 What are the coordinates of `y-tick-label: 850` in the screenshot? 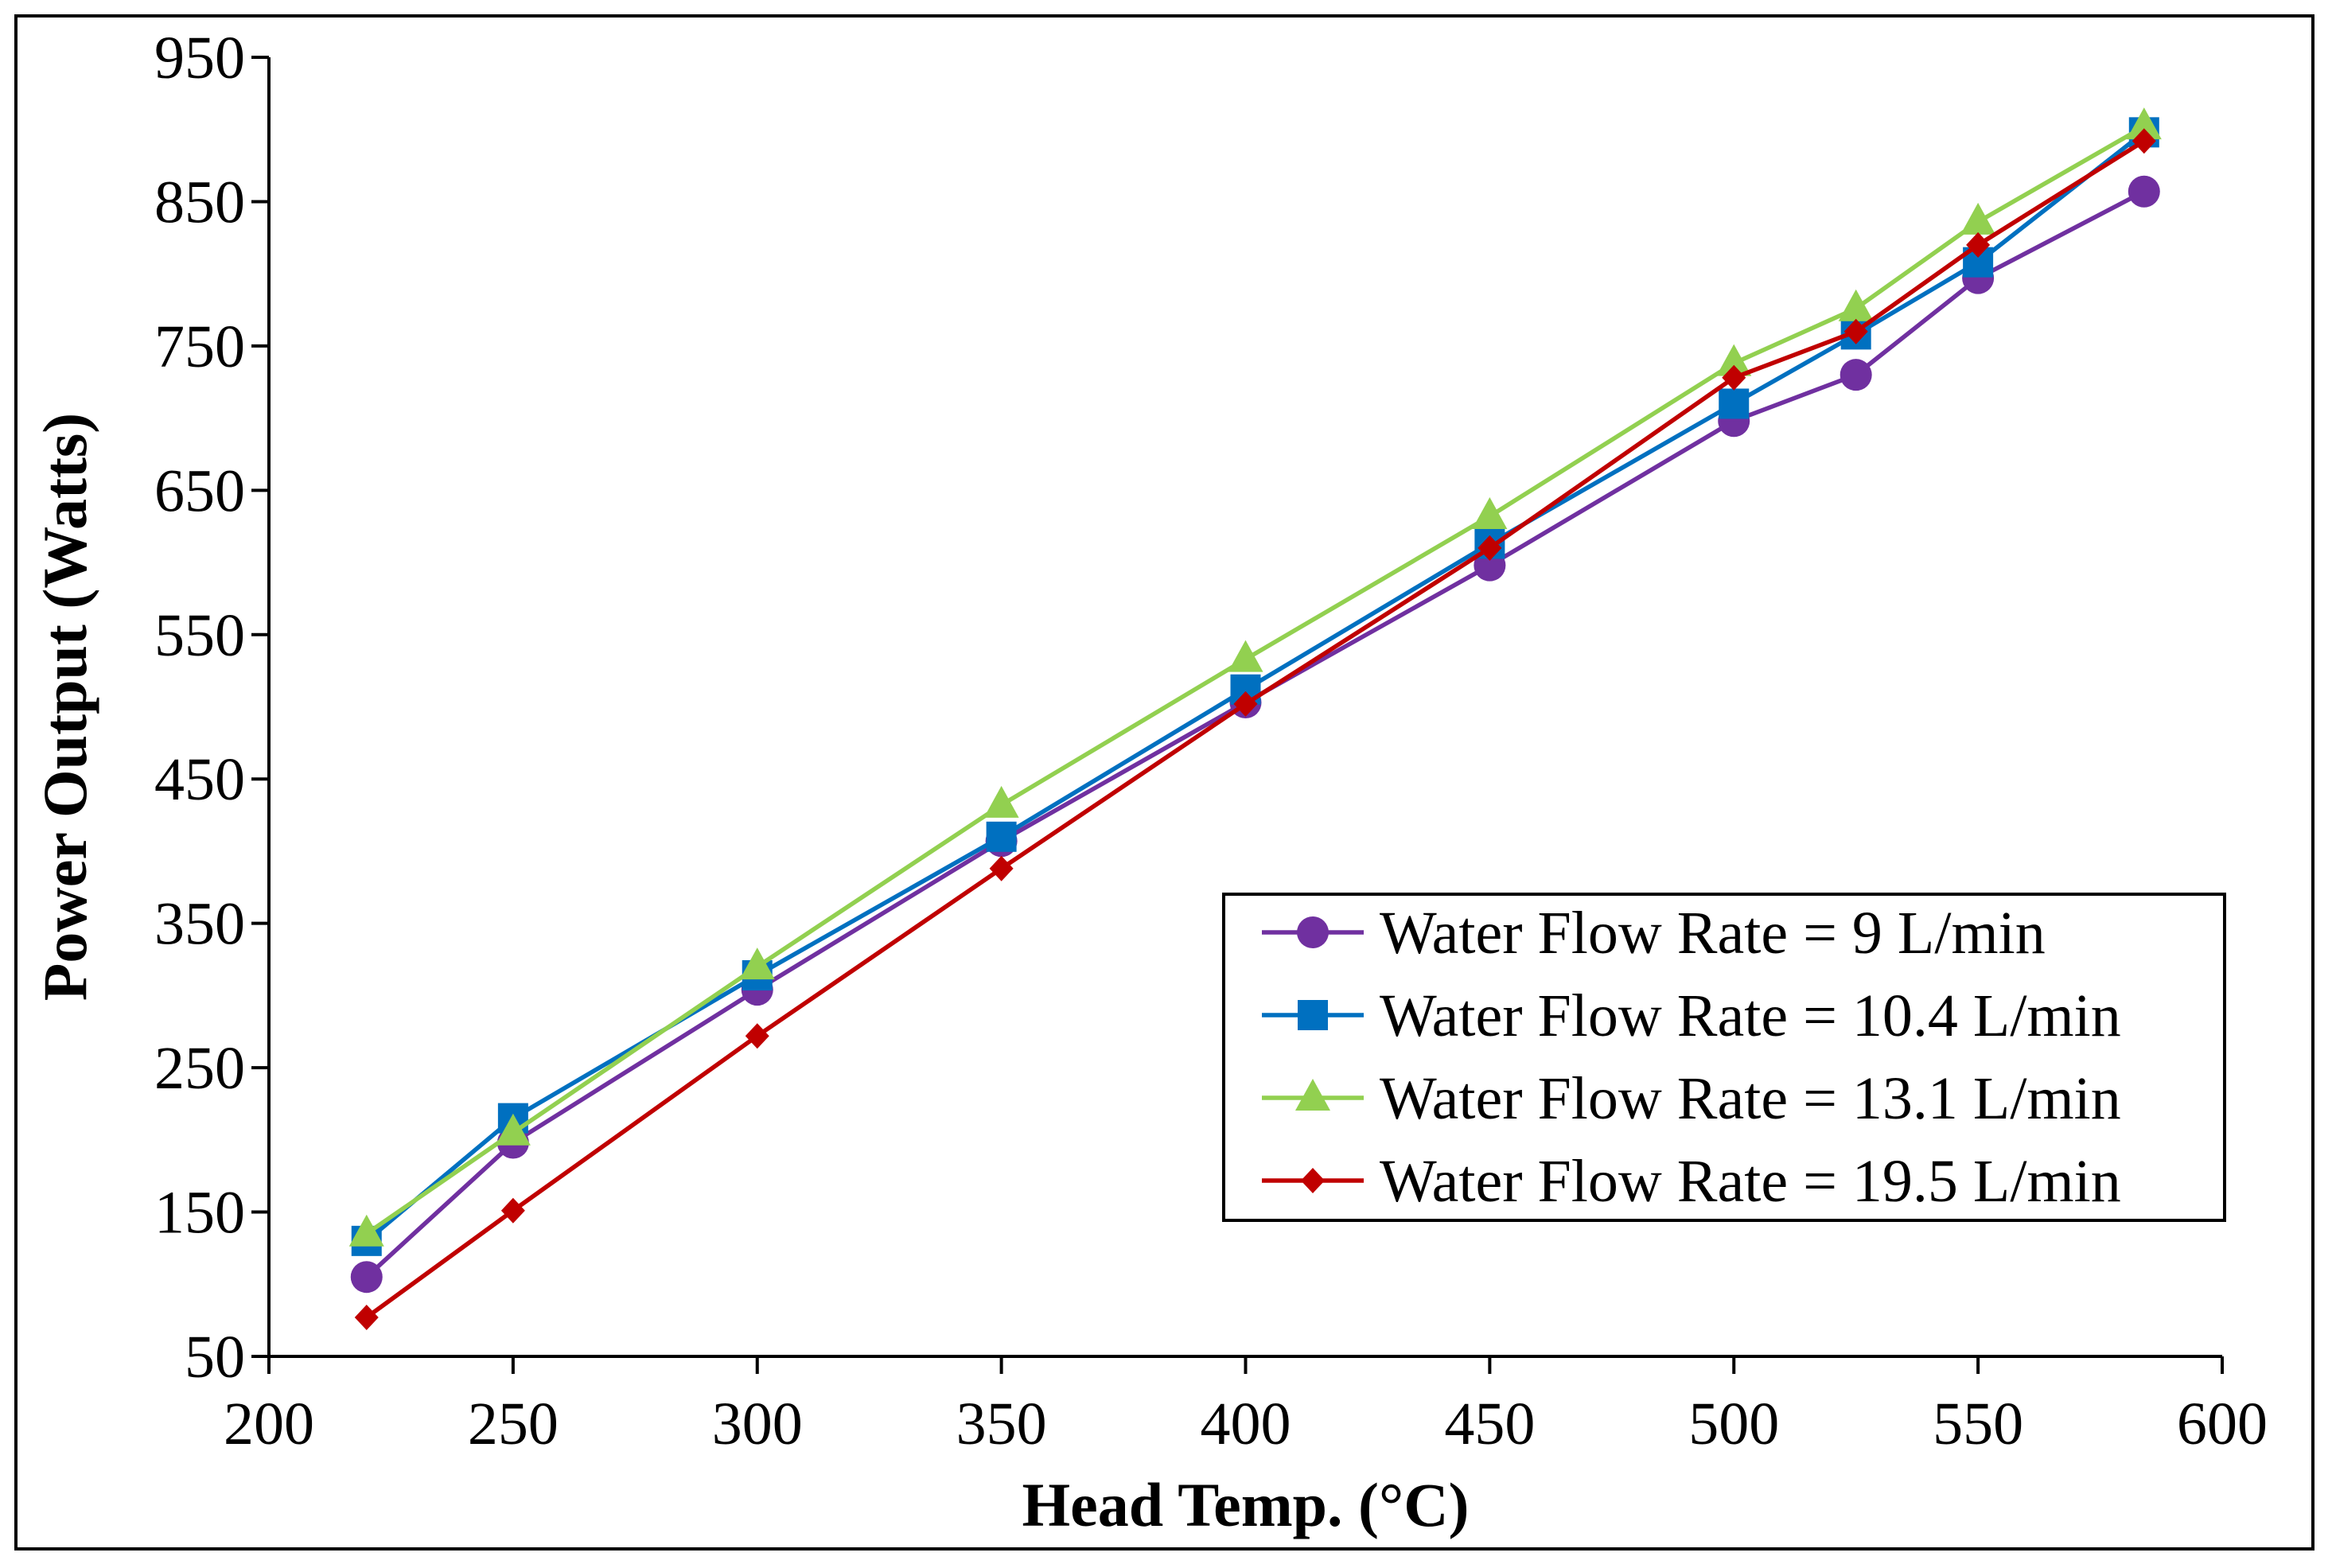 It's located at (199, 202).